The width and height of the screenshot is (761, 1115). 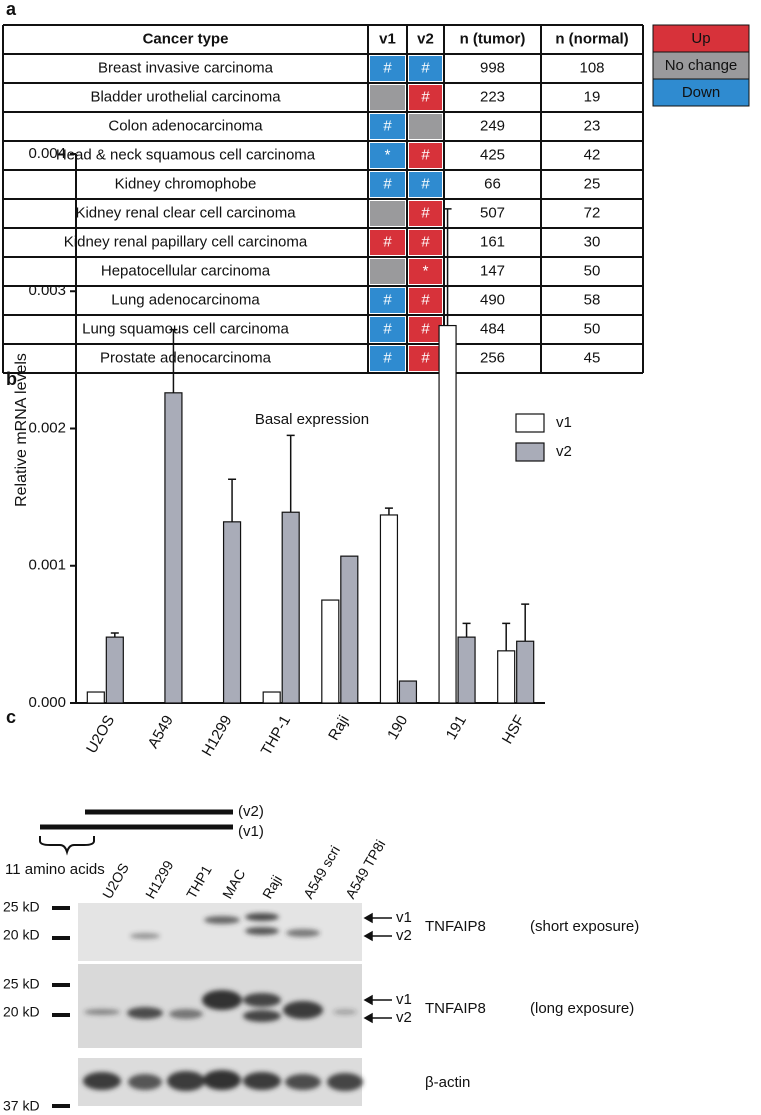 I want to click on lane-label: THP1, so click(x=199, y=881).